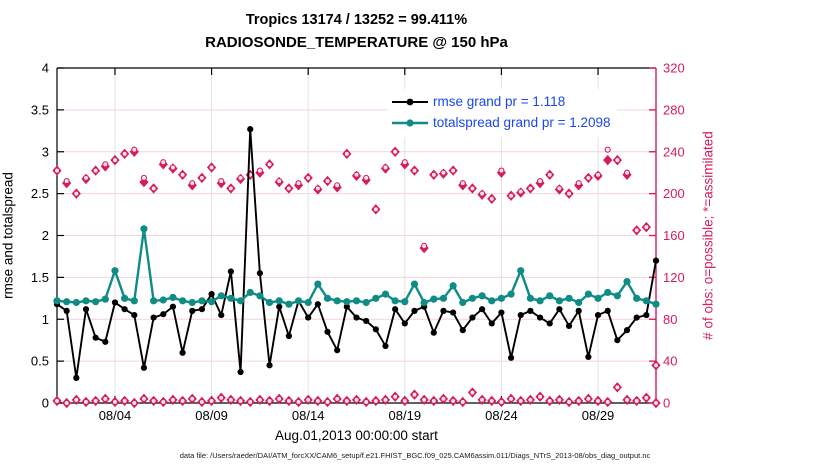 Image resolution: width=830 pixels, height=470 pixels. What do you see at coordinates (40, 109) in the screenshot?
I see `left-tick-label: 3.5` at bounding box center [40, 109].